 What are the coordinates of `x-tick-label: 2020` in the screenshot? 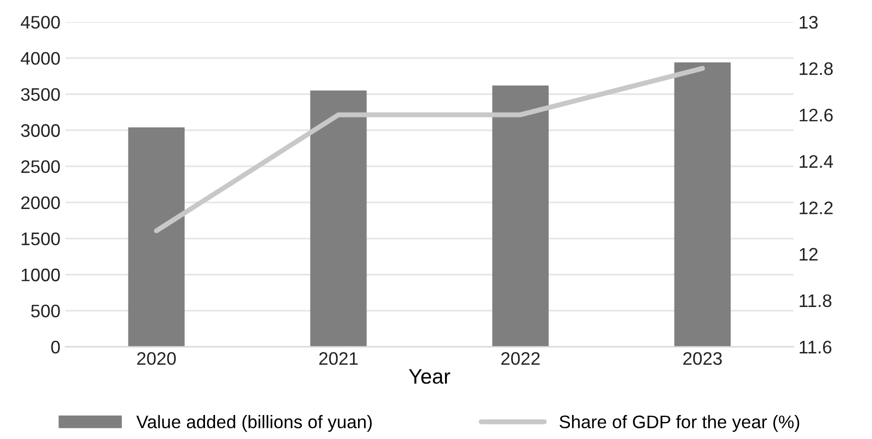 It's located at (156, 358).